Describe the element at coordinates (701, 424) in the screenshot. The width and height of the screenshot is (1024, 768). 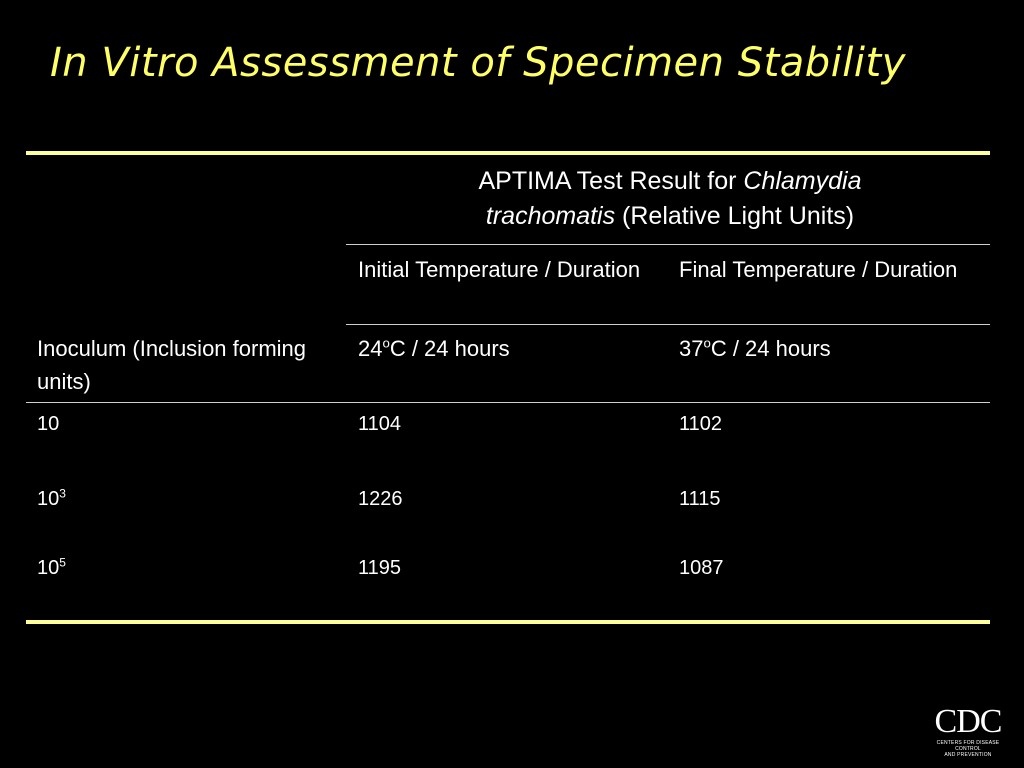
I see `row-final-value: 1102` at that location.